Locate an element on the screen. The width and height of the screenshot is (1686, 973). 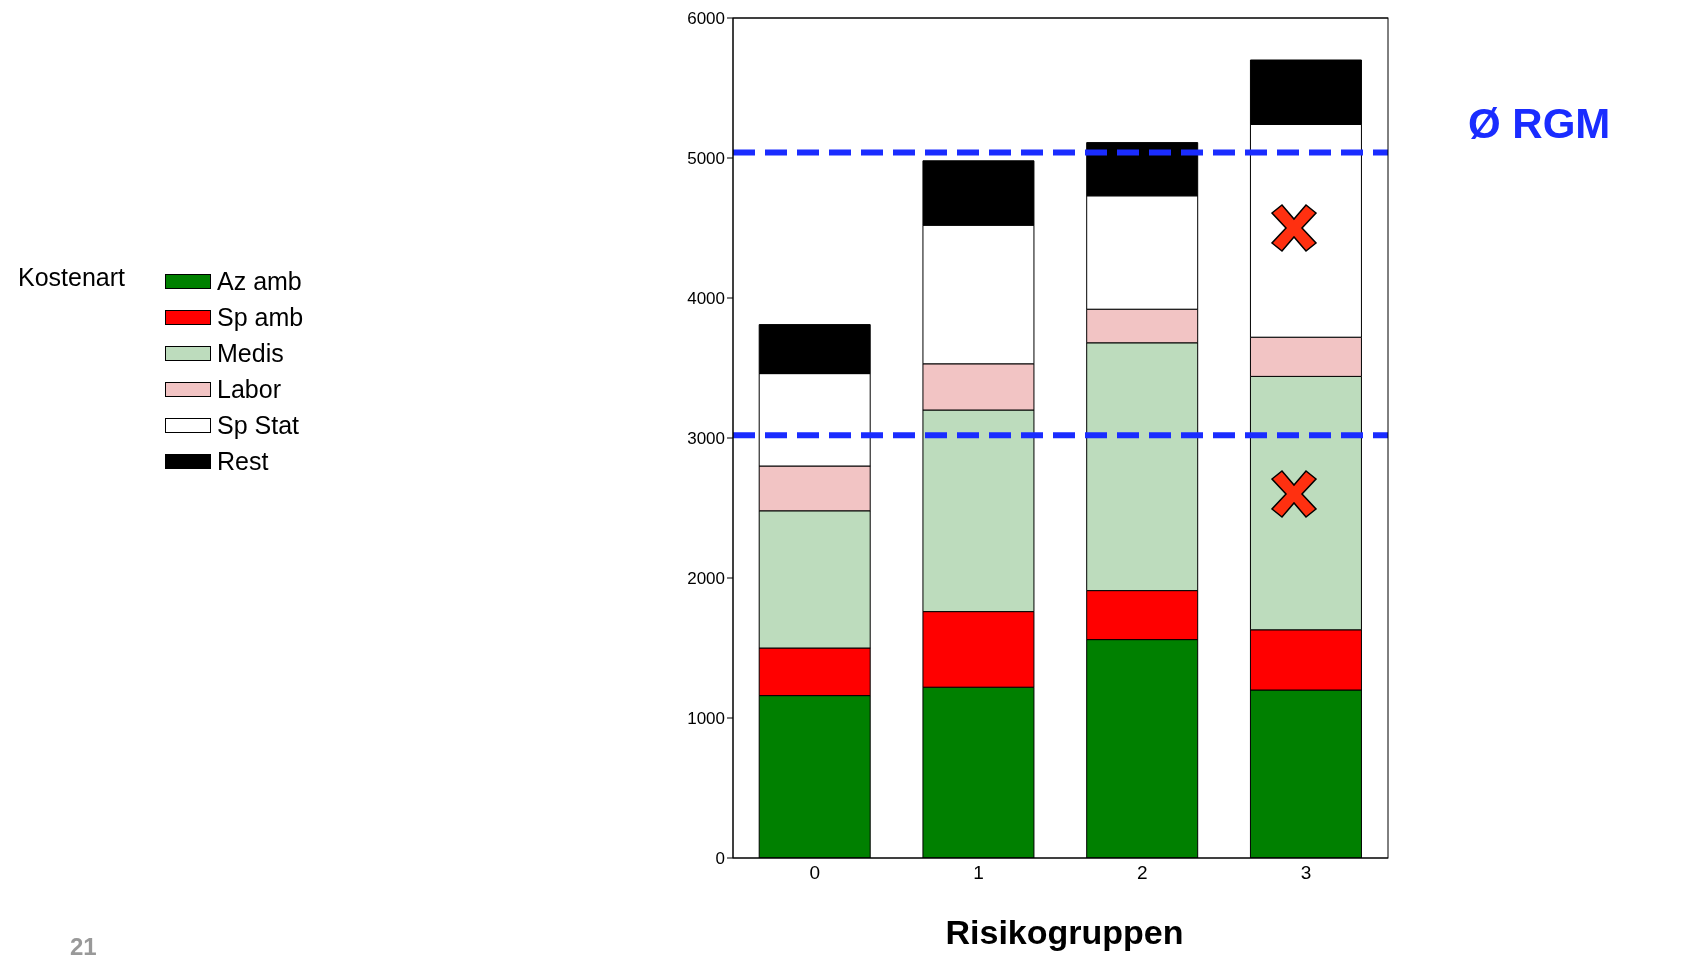
y-tick-label: 6000 is located at coordinates (706, 19).